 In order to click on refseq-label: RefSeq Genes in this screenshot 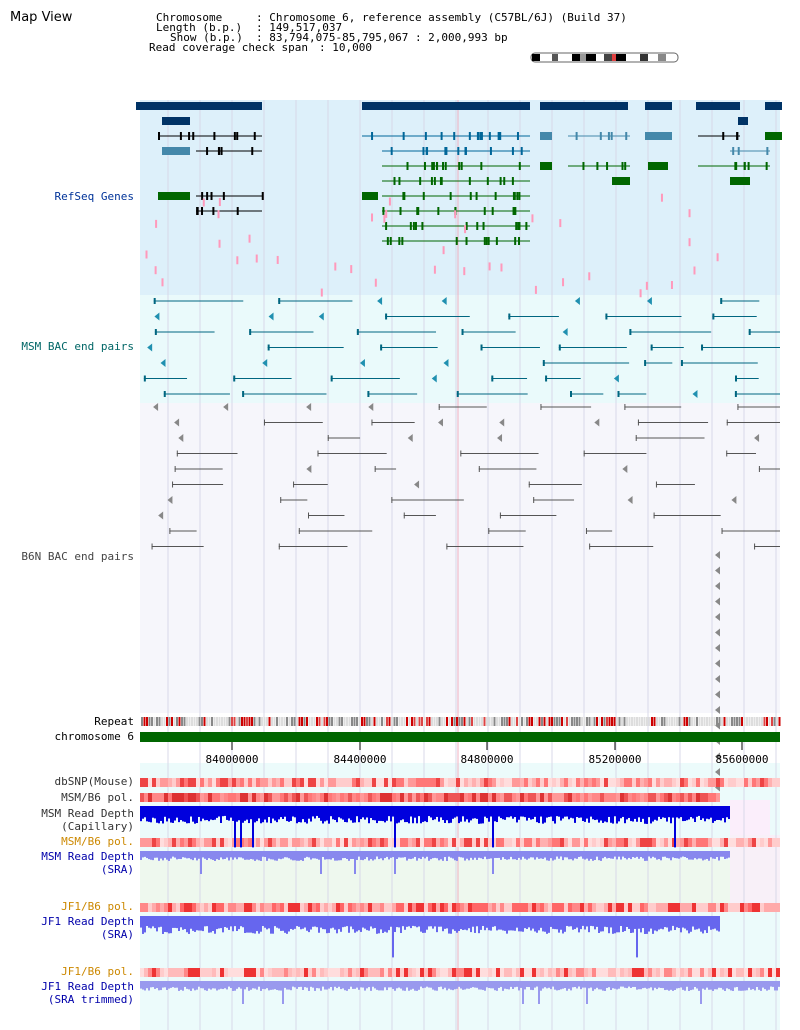, I will do `click(94, 196)`.